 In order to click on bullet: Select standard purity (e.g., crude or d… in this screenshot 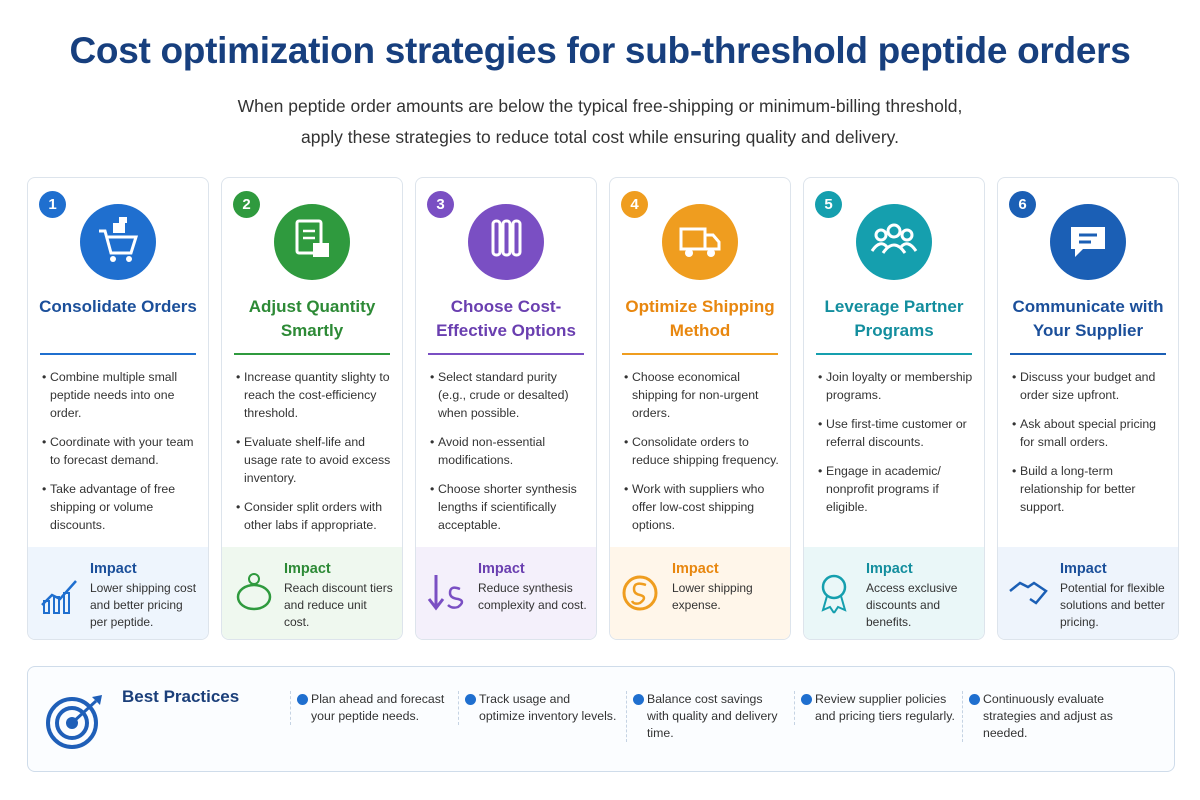, I will do `click(508, 395)`.